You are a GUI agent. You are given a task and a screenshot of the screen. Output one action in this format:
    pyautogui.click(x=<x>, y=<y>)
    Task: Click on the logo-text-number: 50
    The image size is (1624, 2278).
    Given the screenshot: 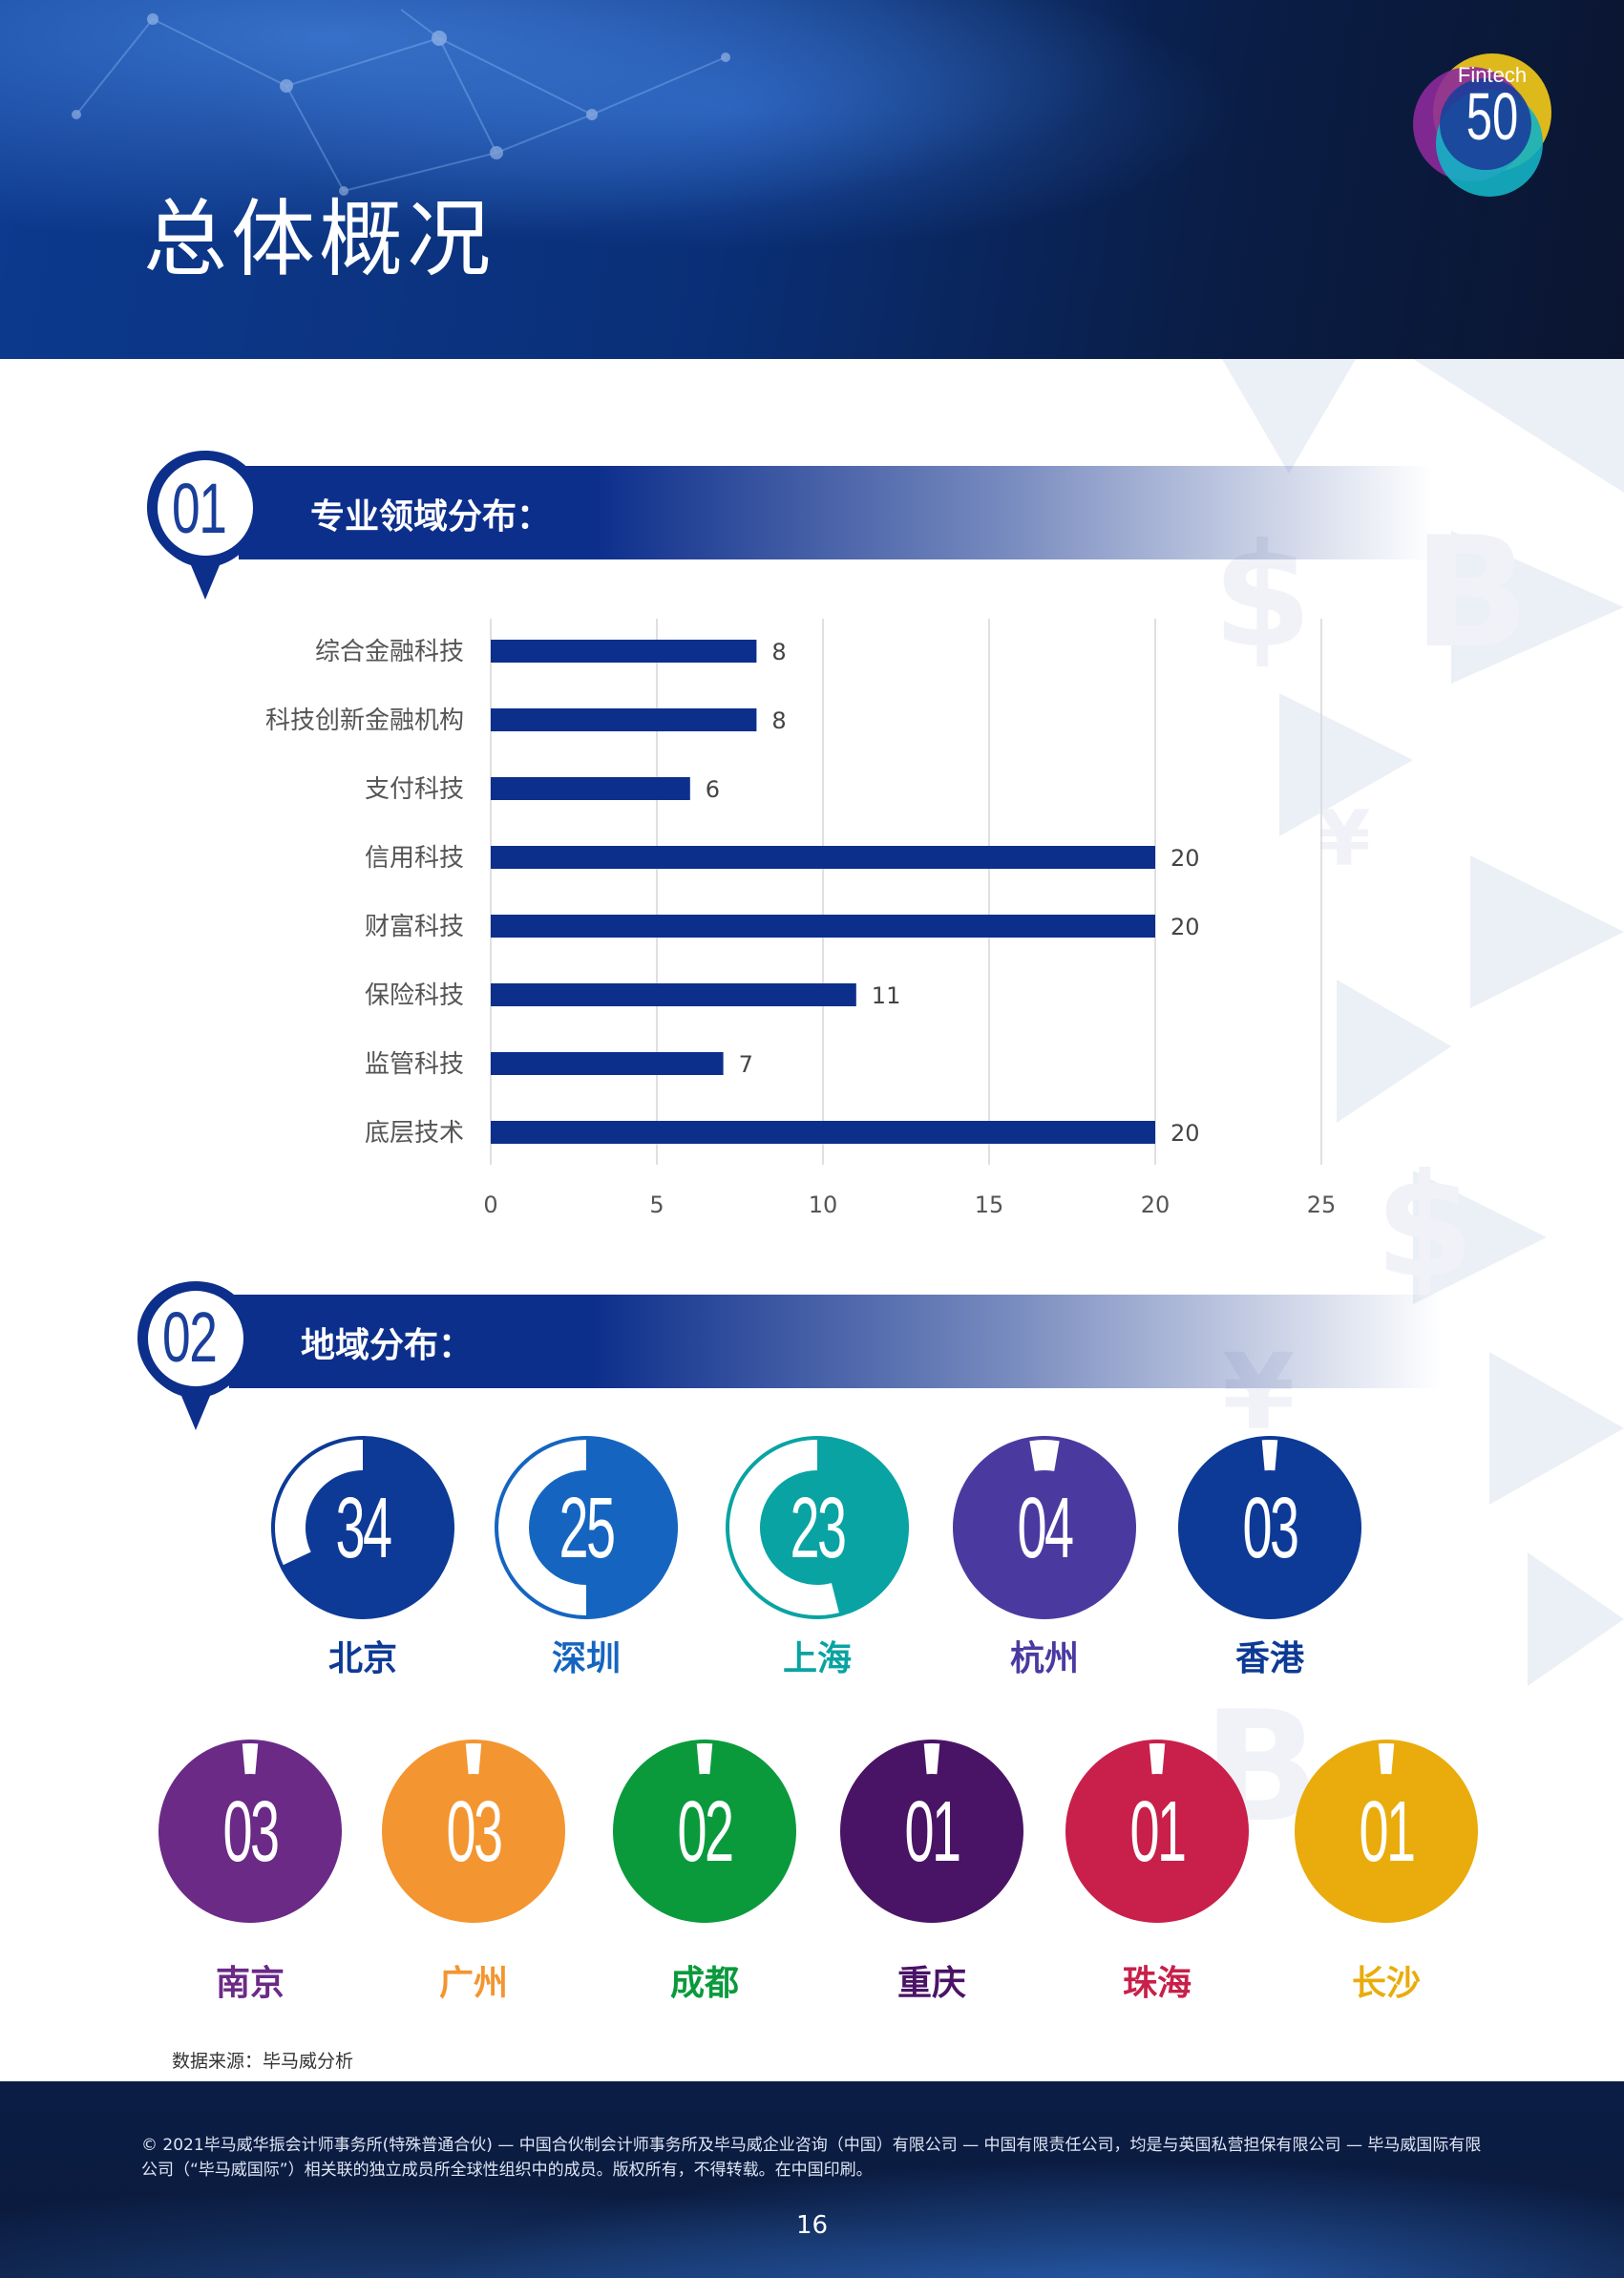 What is the action you would take?
    pyautogui.click(x=1492, y=116)
    